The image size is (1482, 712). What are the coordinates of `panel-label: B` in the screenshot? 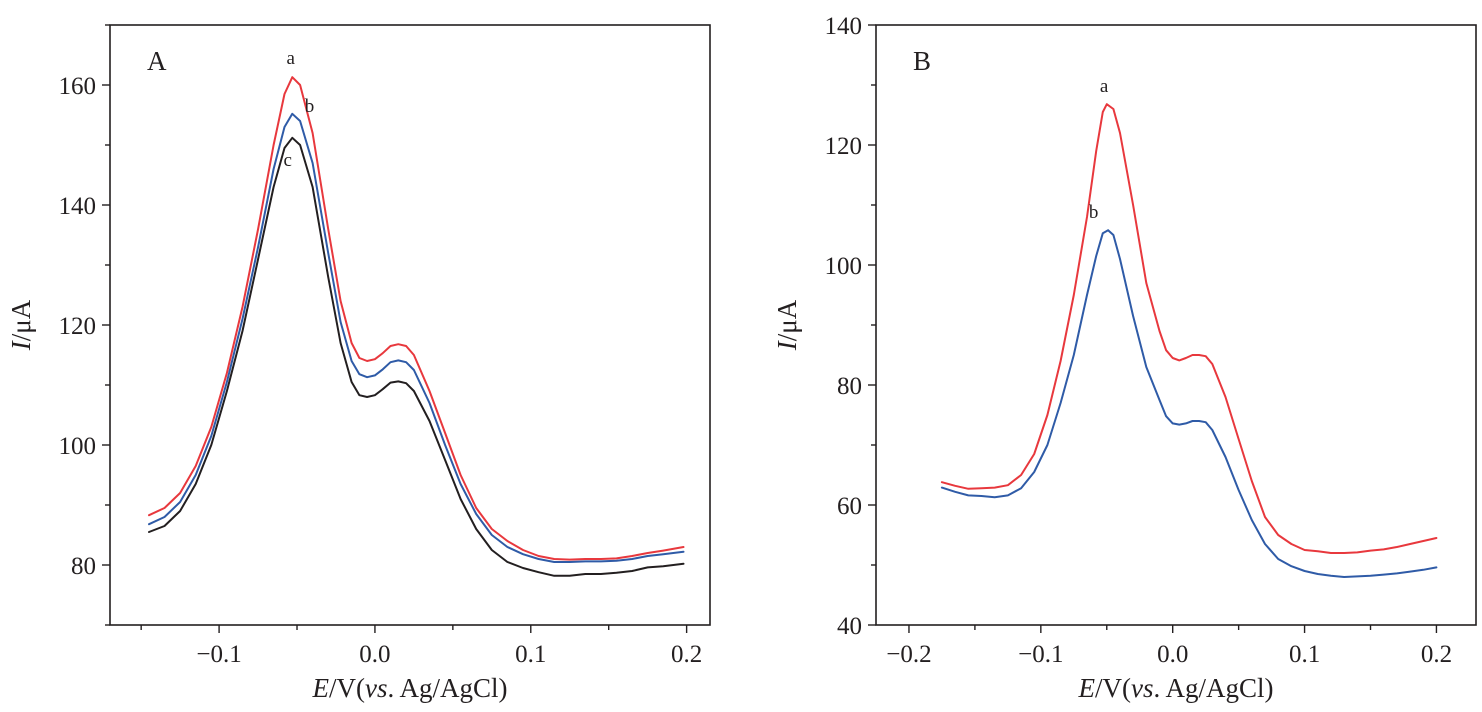 It's located at (922, 61).